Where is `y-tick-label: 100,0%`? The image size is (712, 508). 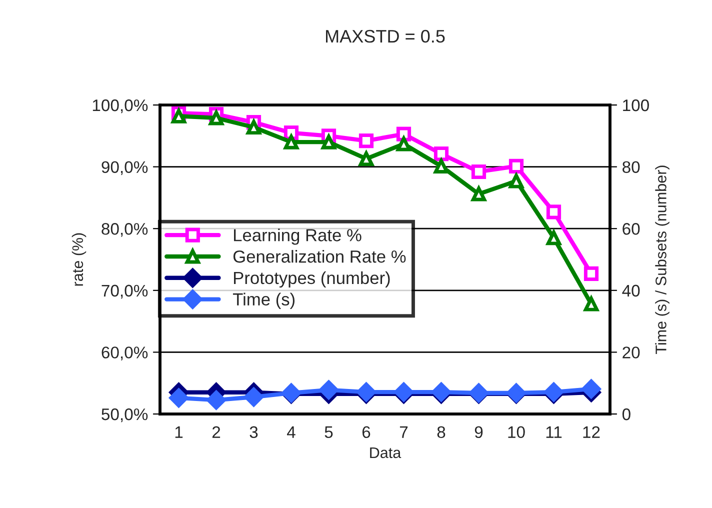 y-tick-label: 100,0% is located at coordinates (120, 106).